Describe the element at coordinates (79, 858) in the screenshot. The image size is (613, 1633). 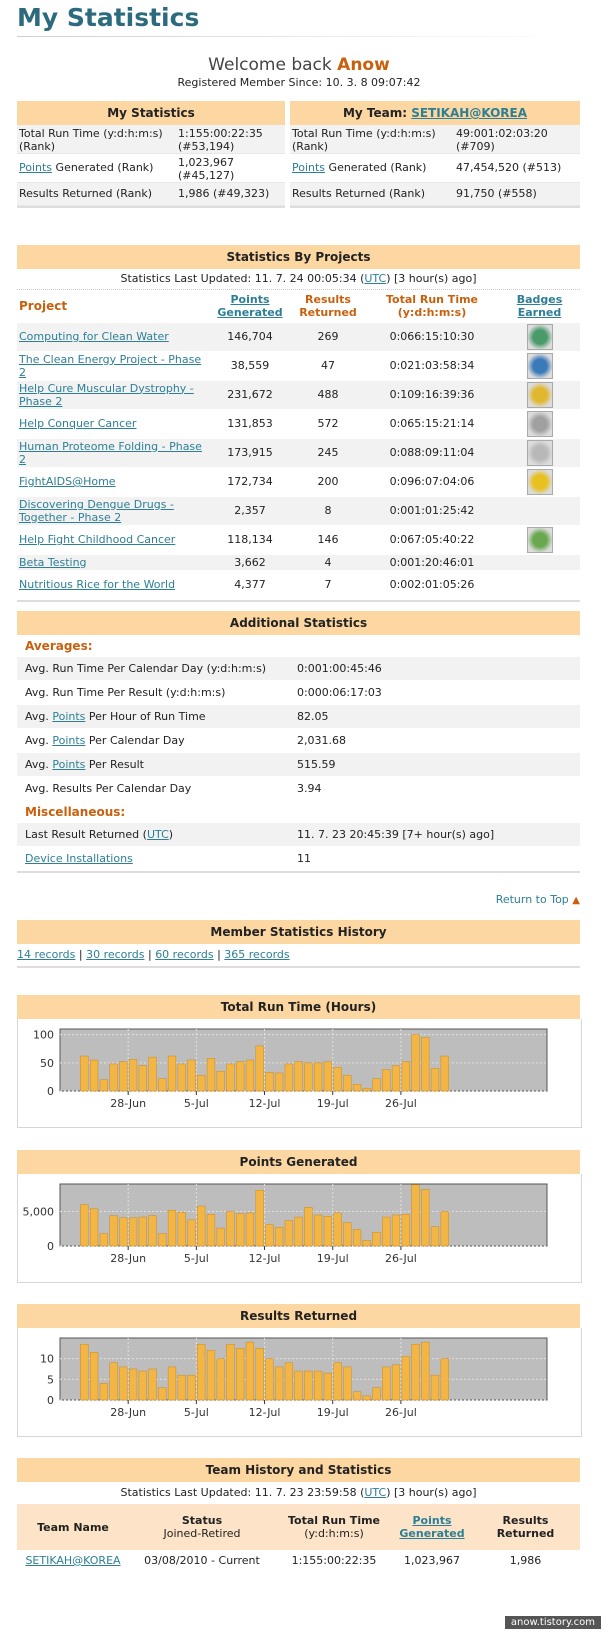
I see `device-installations-link: Device Installations` at that location.